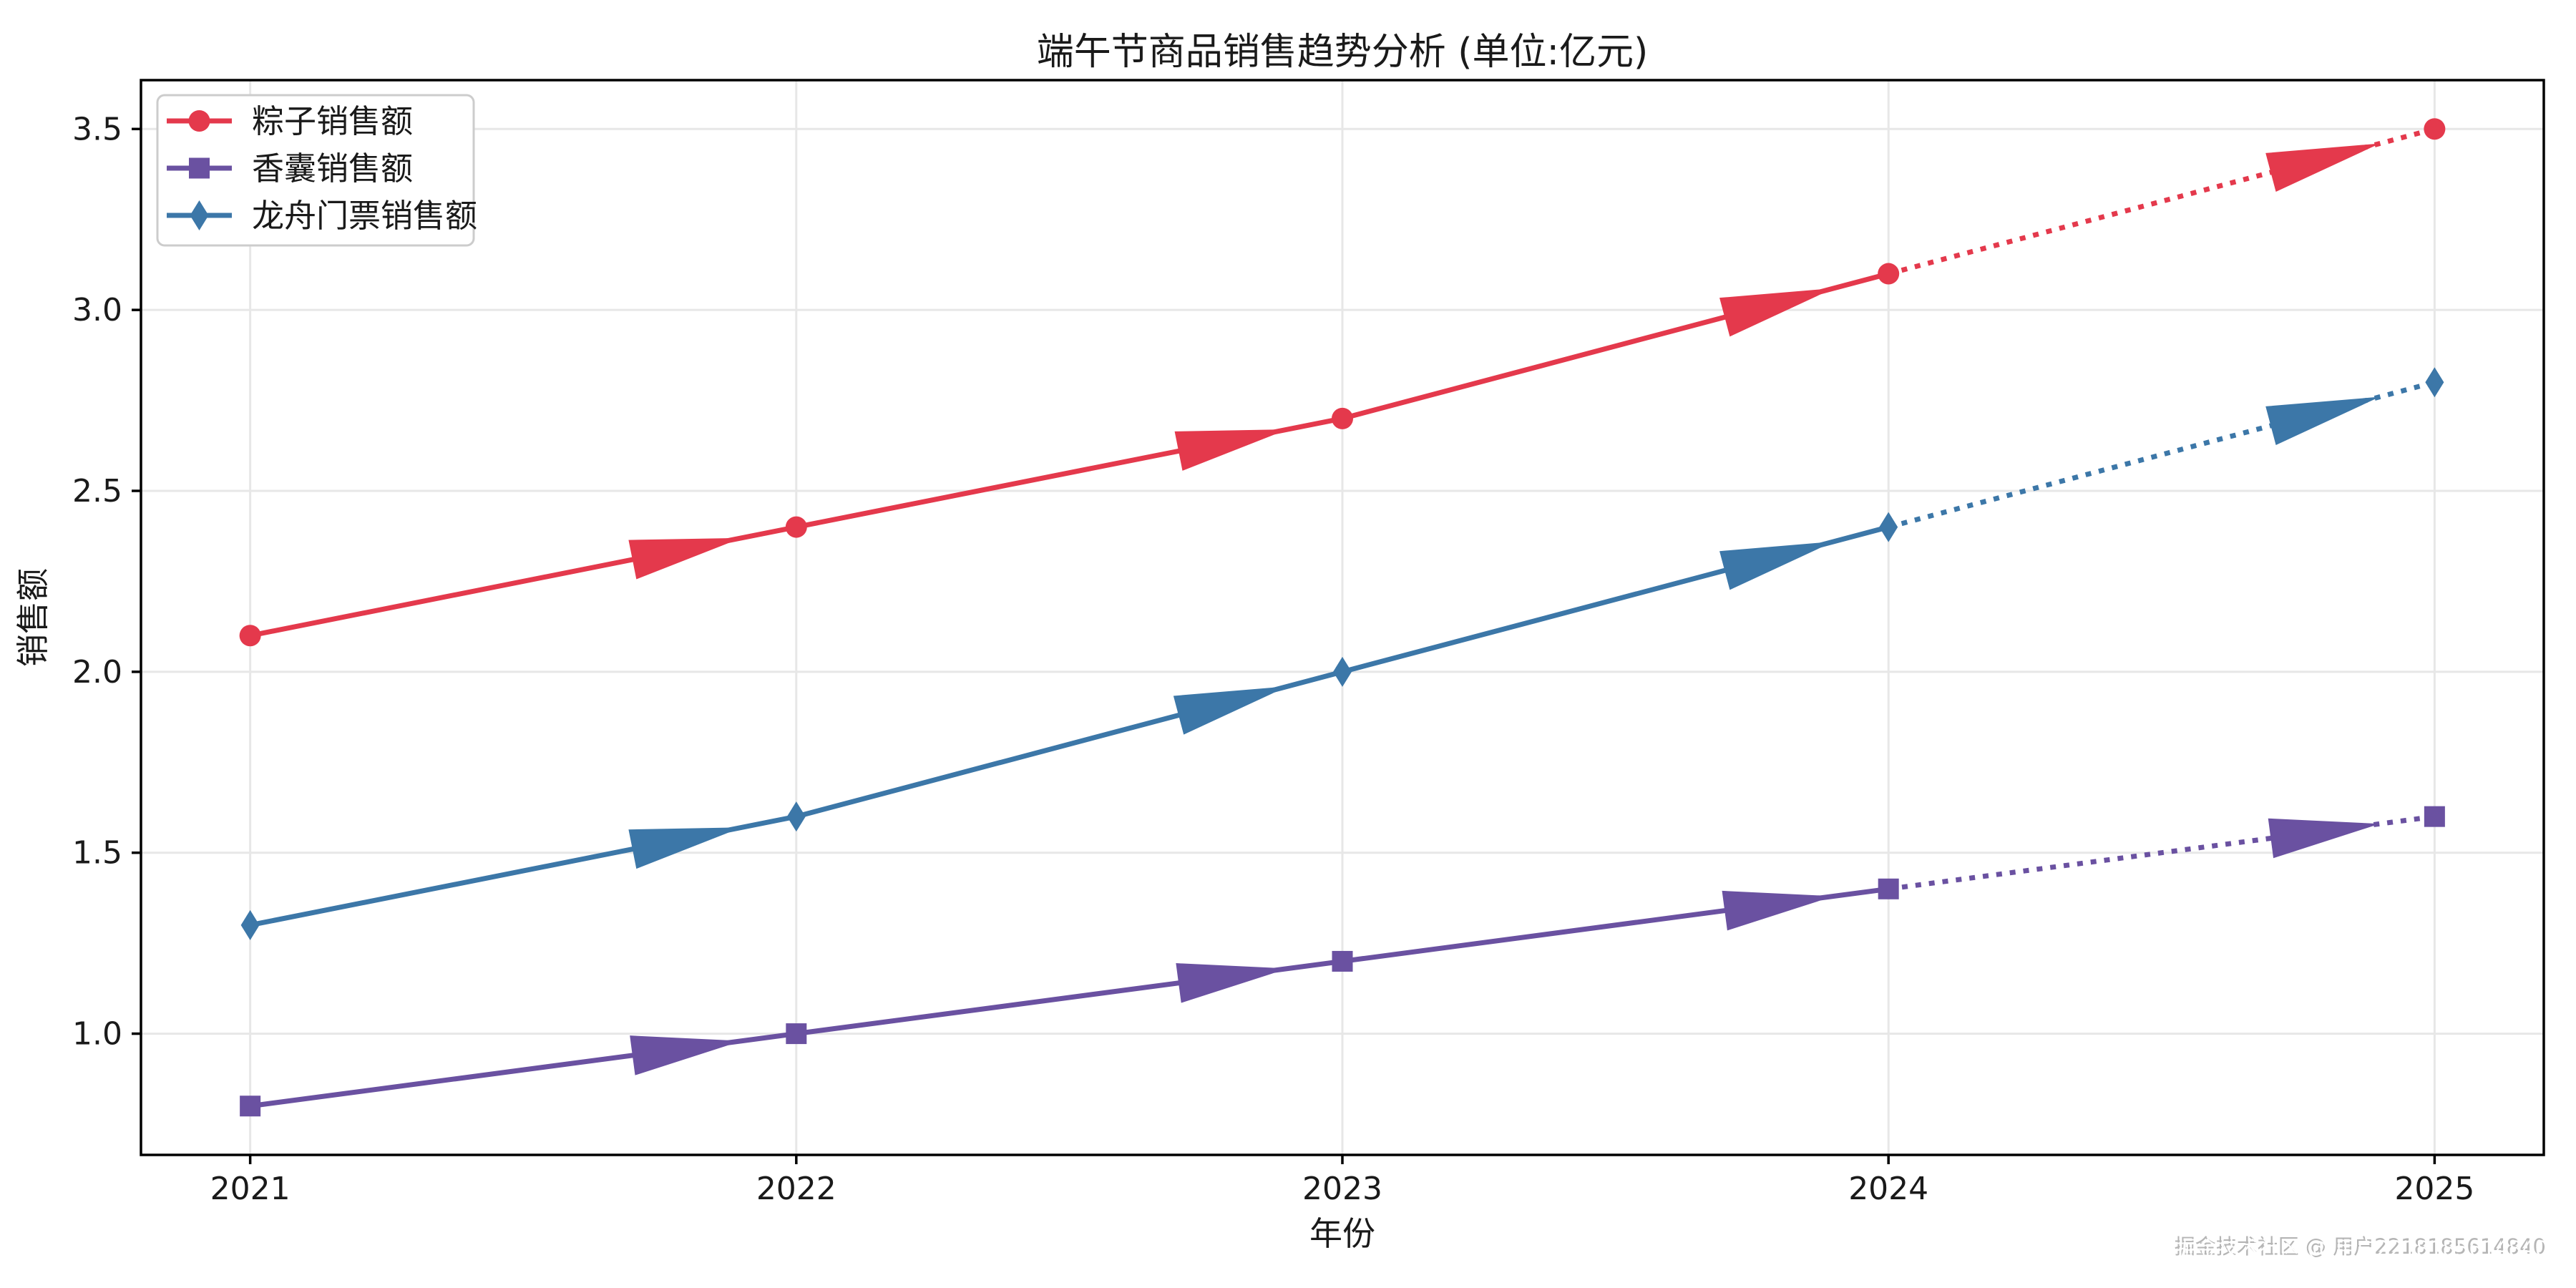 The image size is (2576, 1288). I want to click on chart-title: 端午节商品销售趋势分析 (单位:亿元), so click(1343, 52).